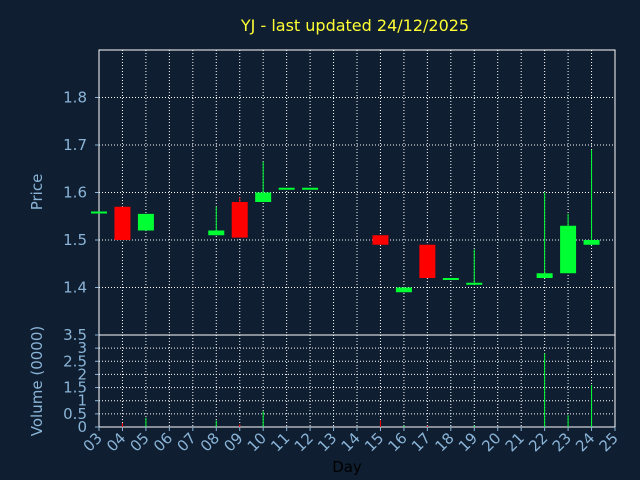 The height and width of the screenshot is (480, 640). I want to click on volume-tick-label: 0.5, so click(75, 414).